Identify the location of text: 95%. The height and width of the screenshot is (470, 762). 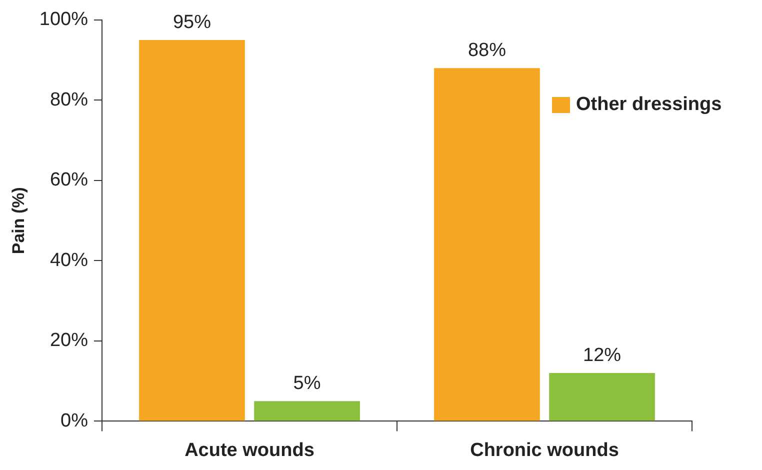
(191, 22).